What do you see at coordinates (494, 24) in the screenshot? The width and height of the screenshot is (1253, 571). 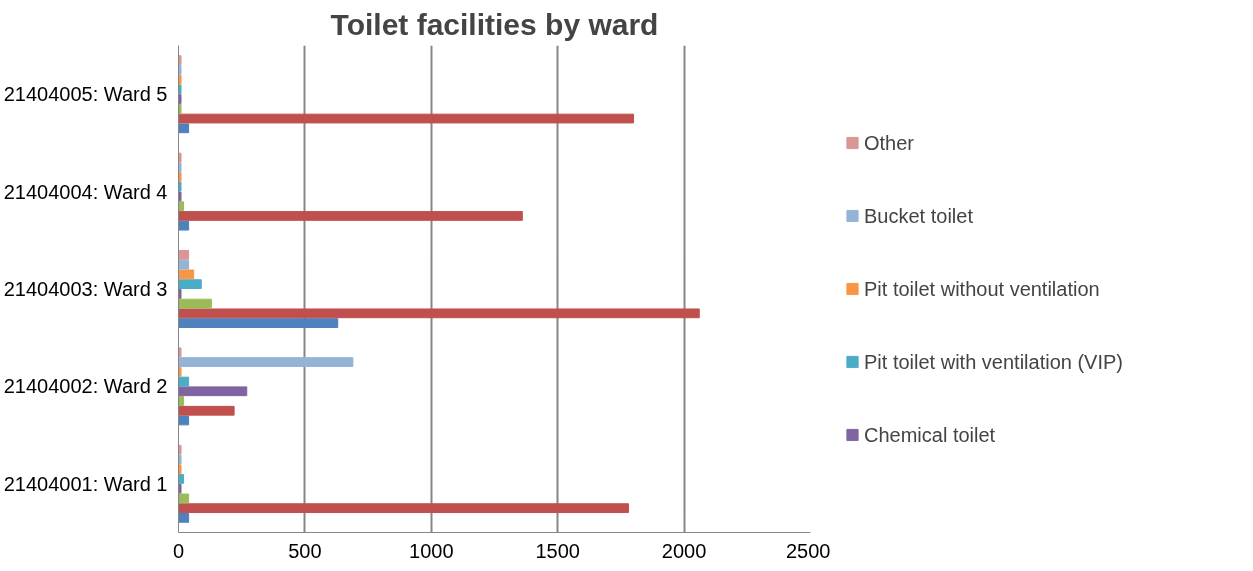 I see `chart-title: Toilet facilities by ward` at bounding box center [494, 24].